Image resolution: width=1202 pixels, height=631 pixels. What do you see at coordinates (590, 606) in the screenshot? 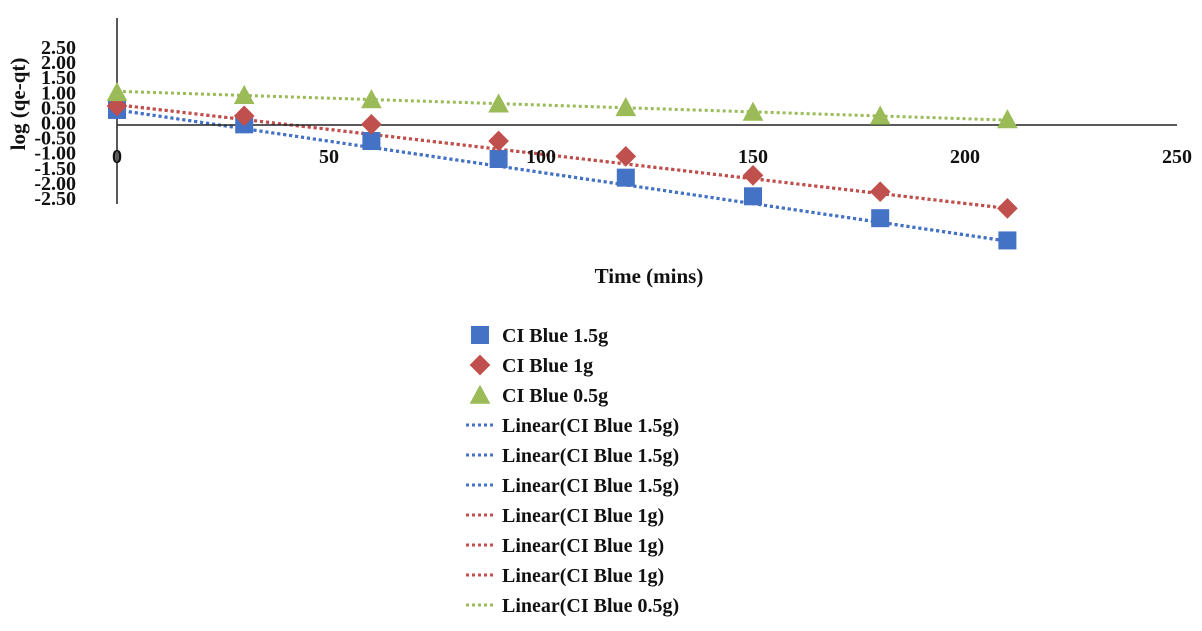
I see `legend-label: Linear(CI Blue 0.5g)` at bounding box center [590, 606].